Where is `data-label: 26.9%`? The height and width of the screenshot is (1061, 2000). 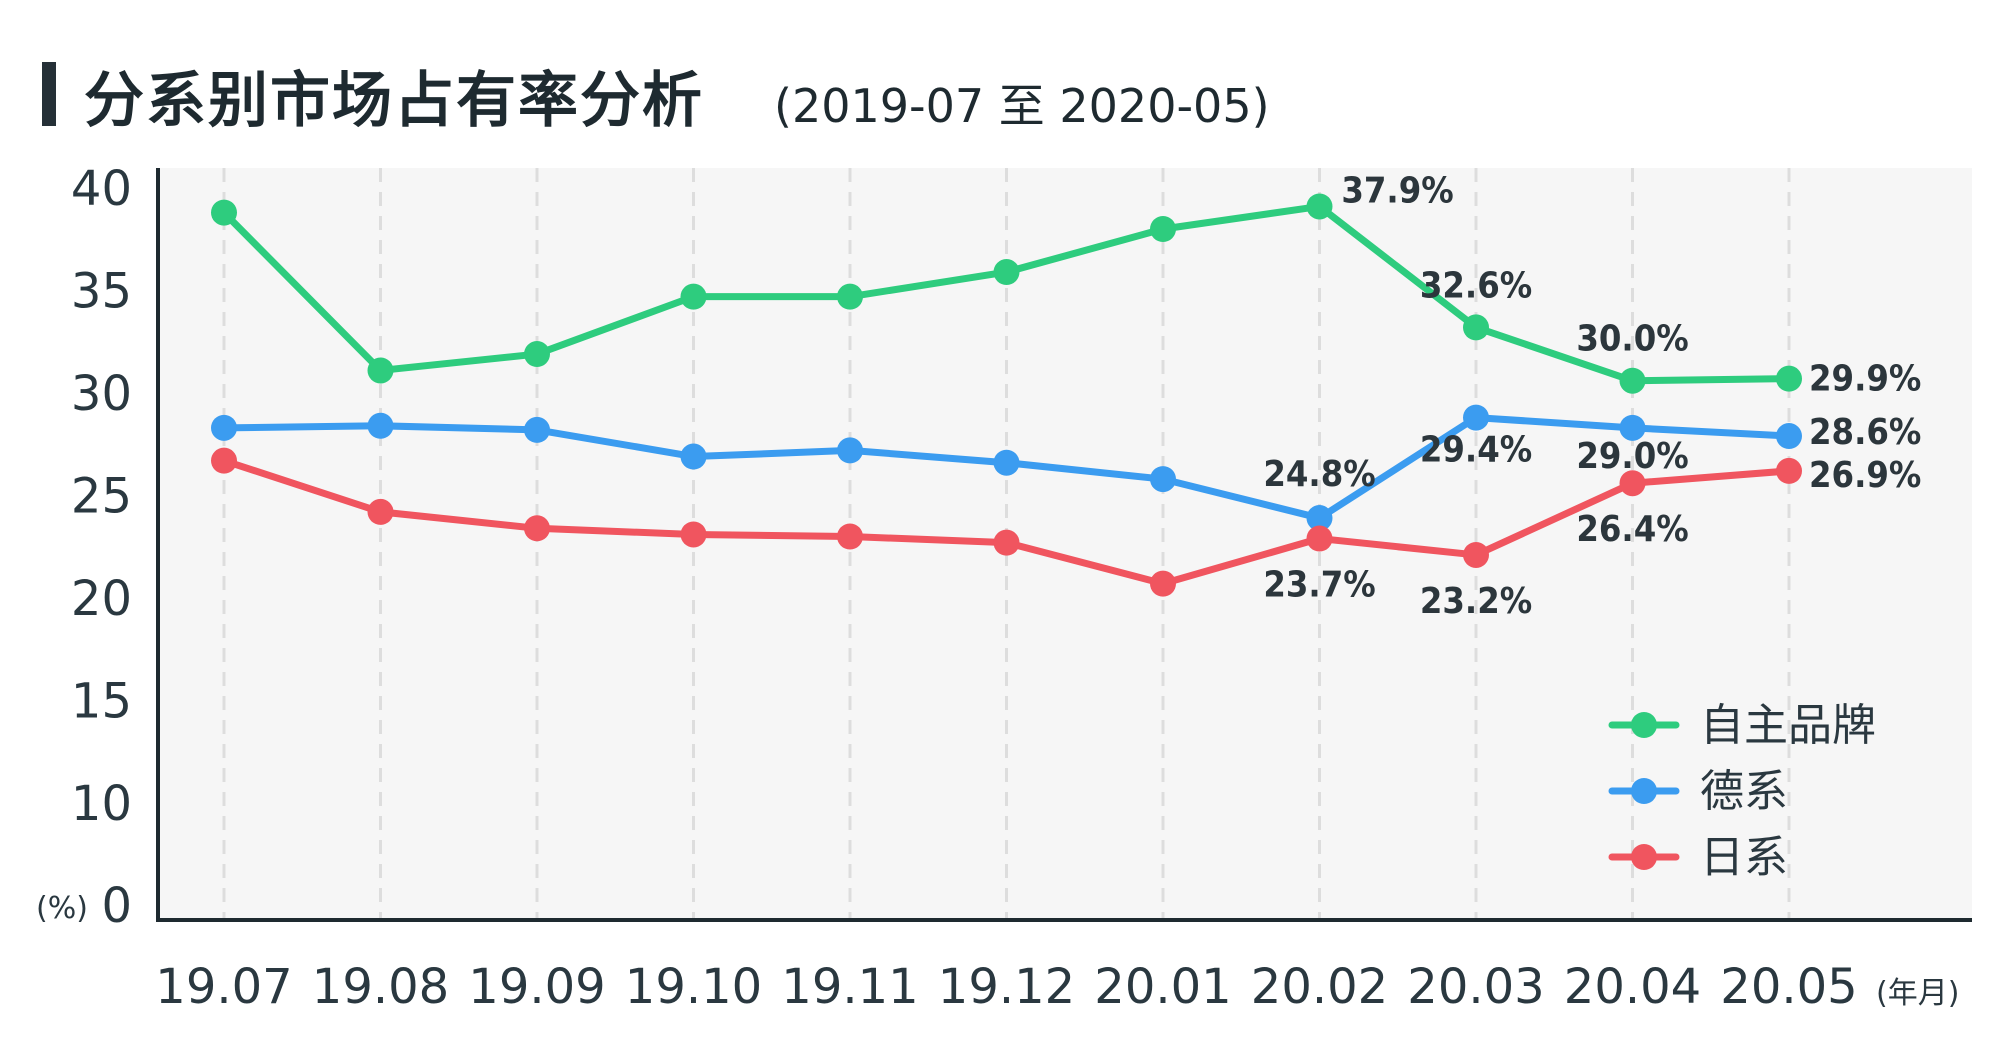 data-label: 26.9% is located at coordinates (1865, 475).